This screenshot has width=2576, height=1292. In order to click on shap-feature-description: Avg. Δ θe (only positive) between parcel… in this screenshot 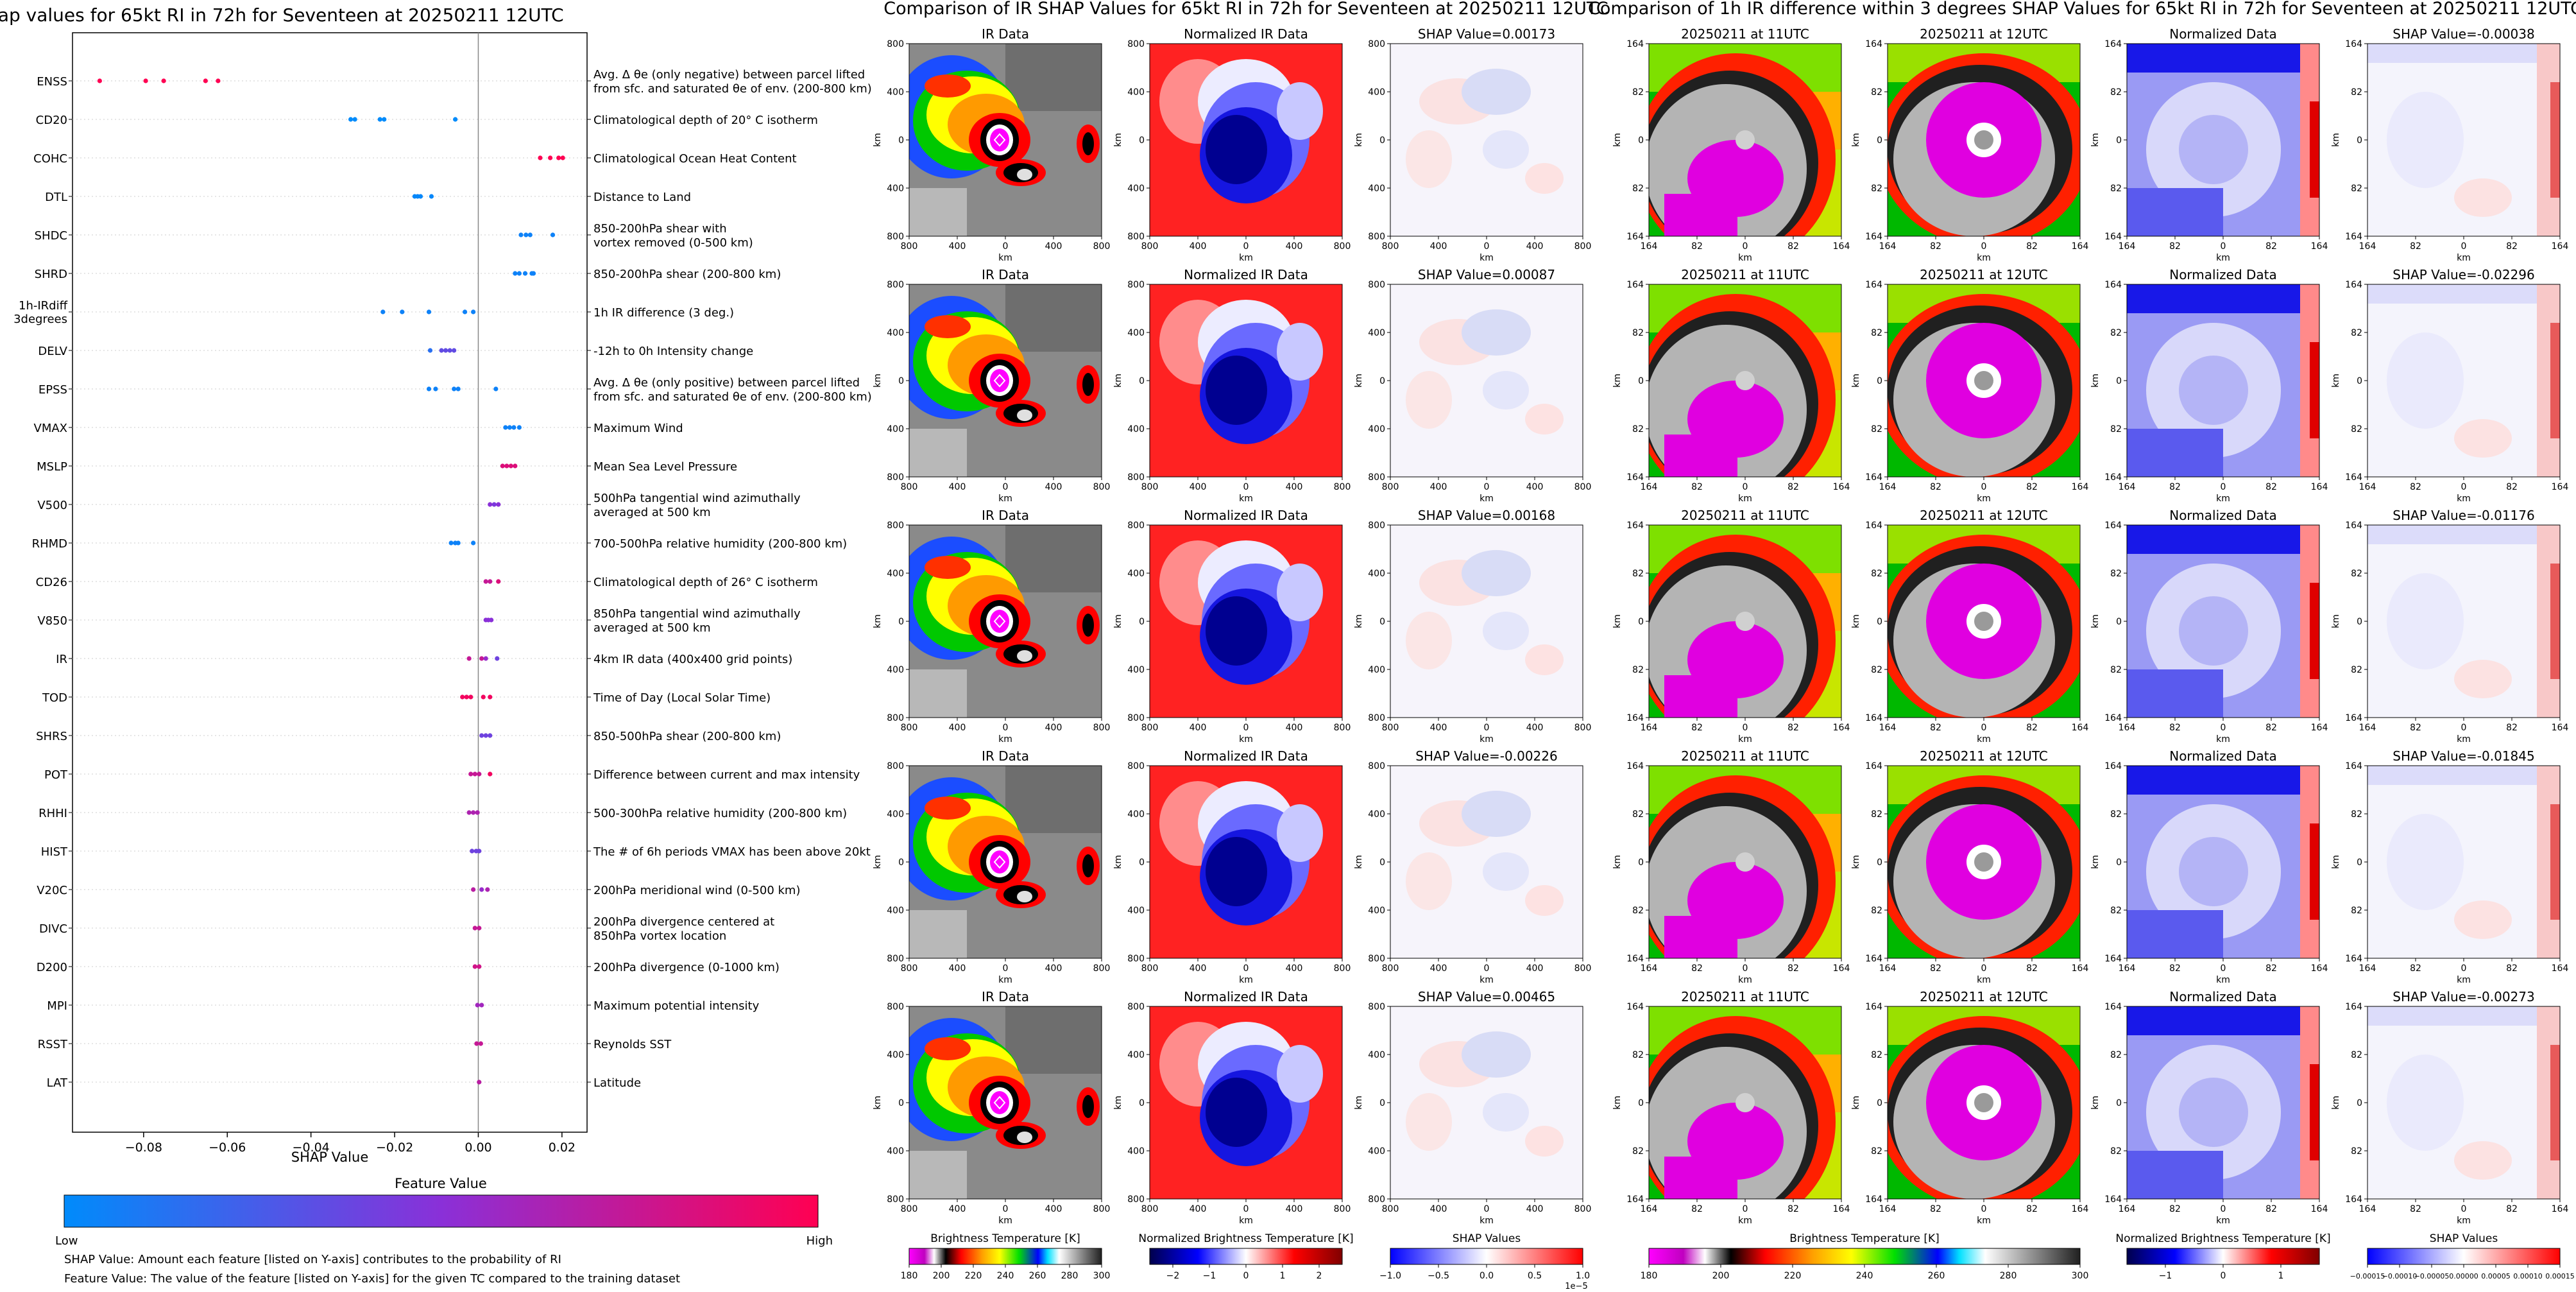, I will do `click(726, 383)`.